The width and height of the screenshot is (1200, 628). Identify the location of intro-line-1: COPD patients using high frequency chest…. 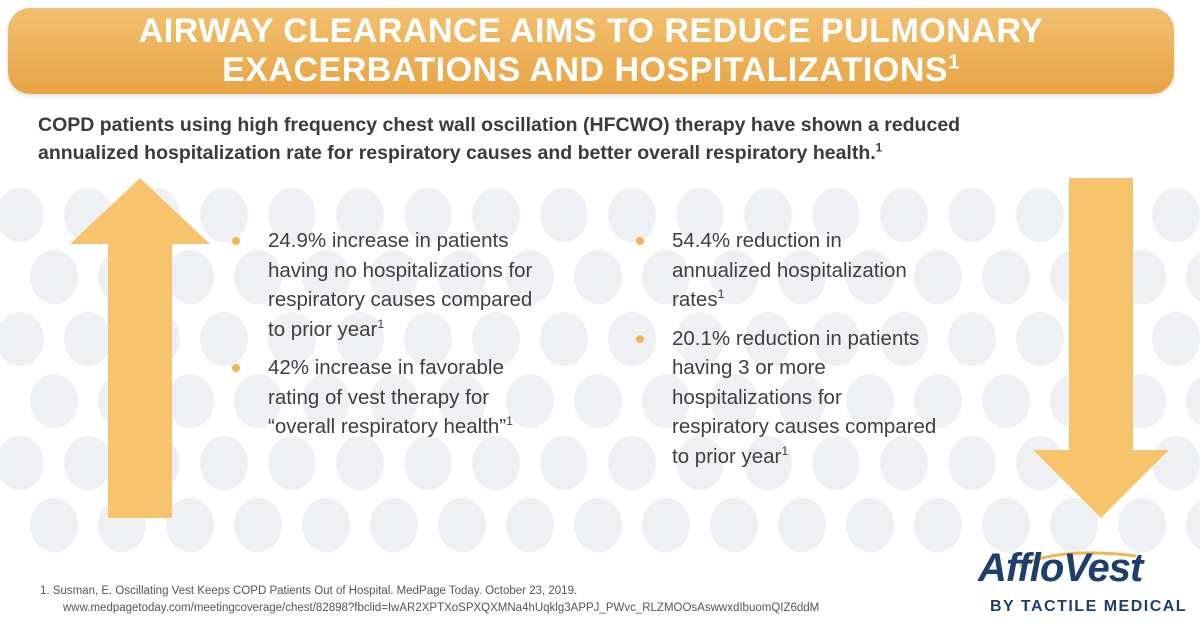
(499, 125).